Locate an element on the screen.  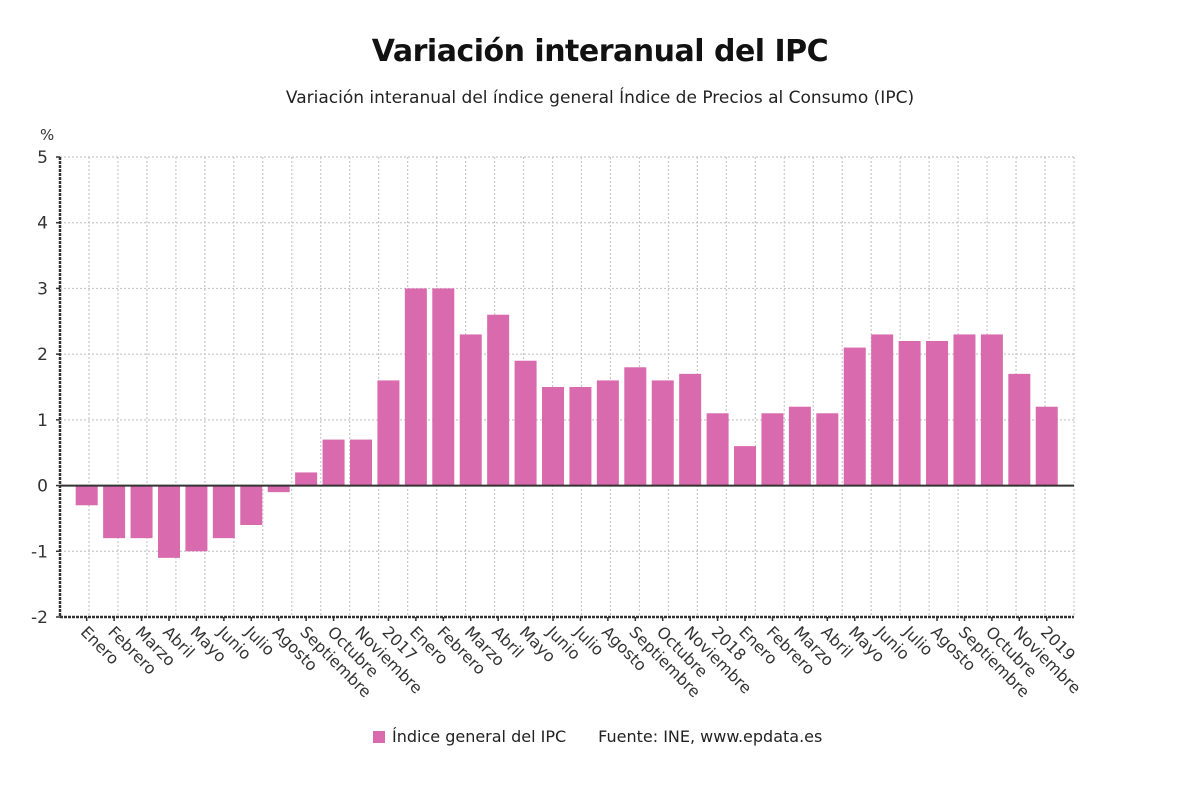
source-label: Fuente: INE, www.epdata.es is located at coordinates (710, 736).